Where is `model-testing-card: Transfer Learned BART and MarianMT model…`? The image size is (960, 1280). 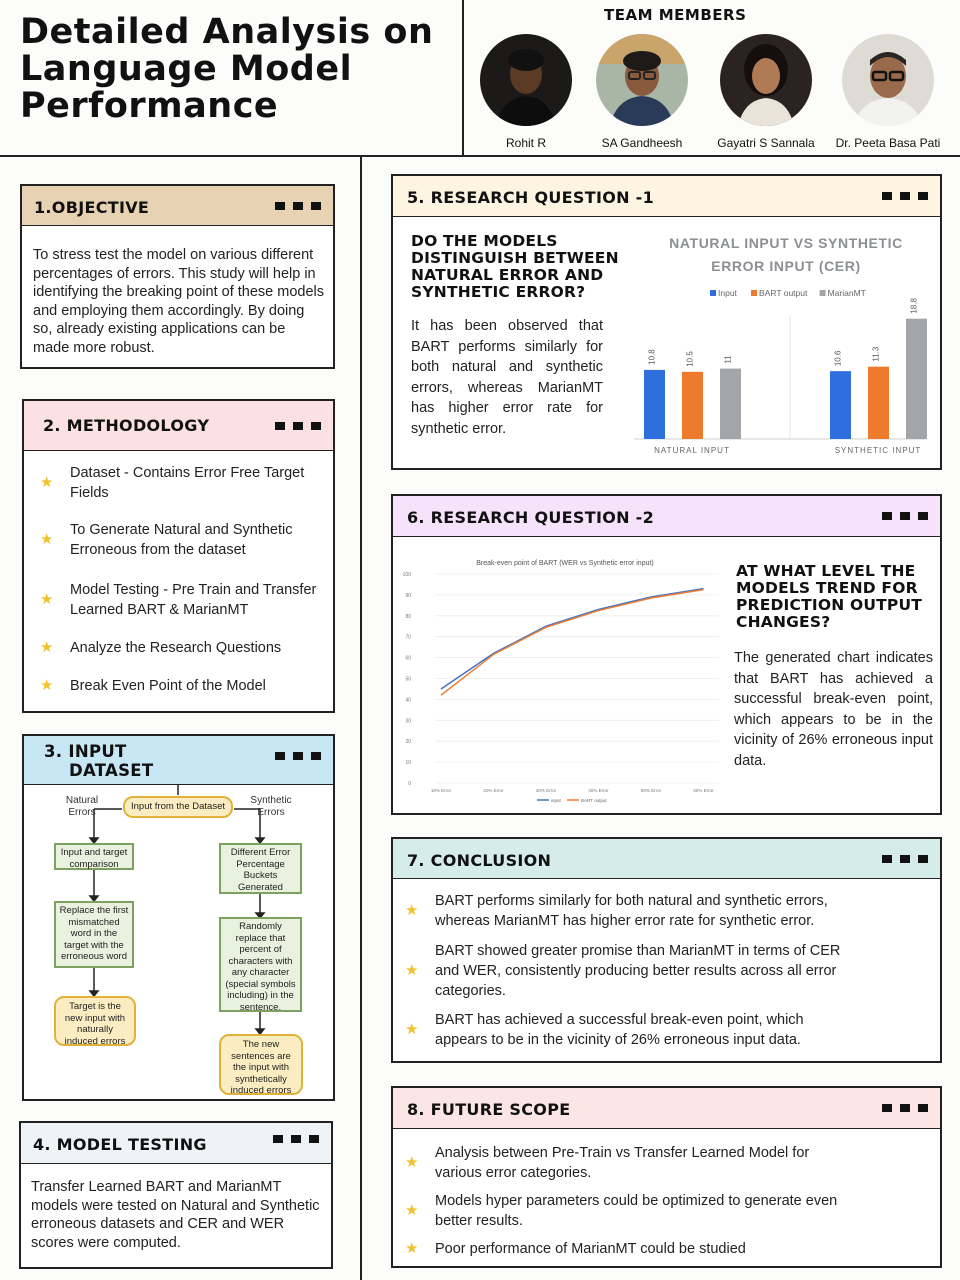 model-testing-card: Transfer Learned BART and MarianMT model… is located at coordinates (176, 1216).